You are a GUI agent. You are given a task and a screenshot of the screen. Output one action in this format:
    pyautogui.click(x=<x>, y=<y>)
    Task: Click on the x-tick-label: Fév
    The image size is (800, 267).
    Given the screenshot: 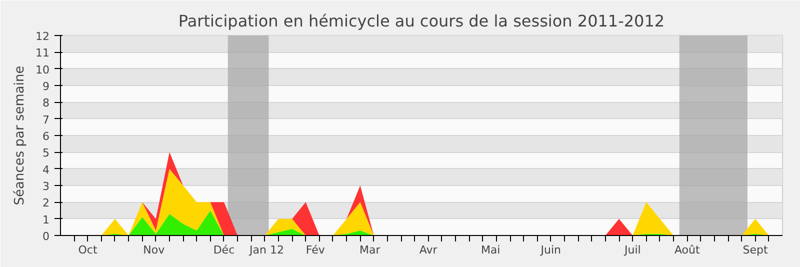 What is the action you would take?
    pyautogui.click(x=316, y=250)
    